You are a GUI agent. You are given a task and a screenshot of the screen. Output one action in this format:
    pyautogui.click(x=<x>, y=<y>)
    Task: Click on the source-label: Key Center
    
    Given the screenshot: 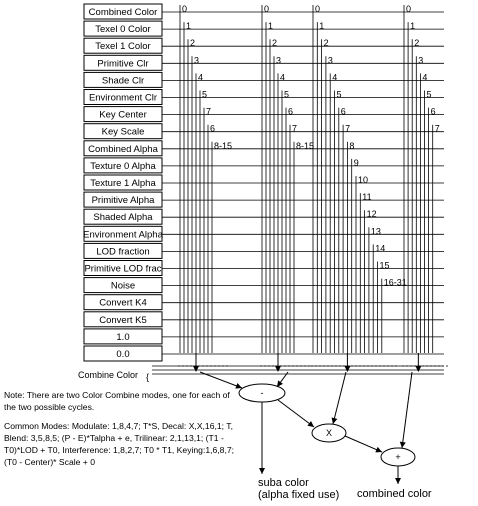 What is the action you would take?
    pyautogui.click(x=123, y=115)
    